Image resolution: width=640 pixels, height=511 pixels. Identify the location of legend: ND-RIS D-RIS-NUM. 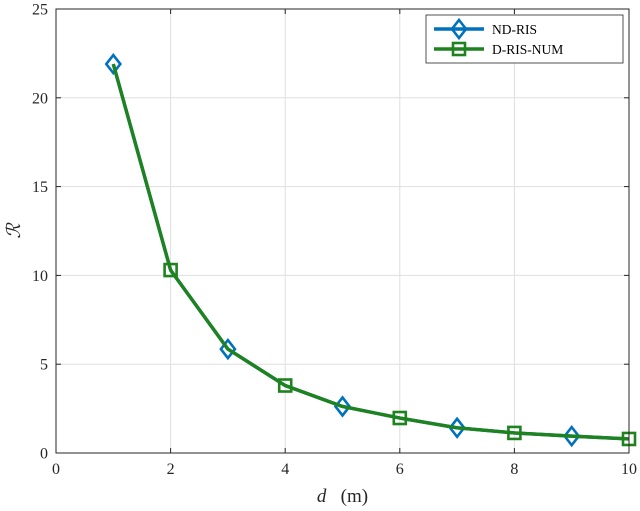
(524, 39).